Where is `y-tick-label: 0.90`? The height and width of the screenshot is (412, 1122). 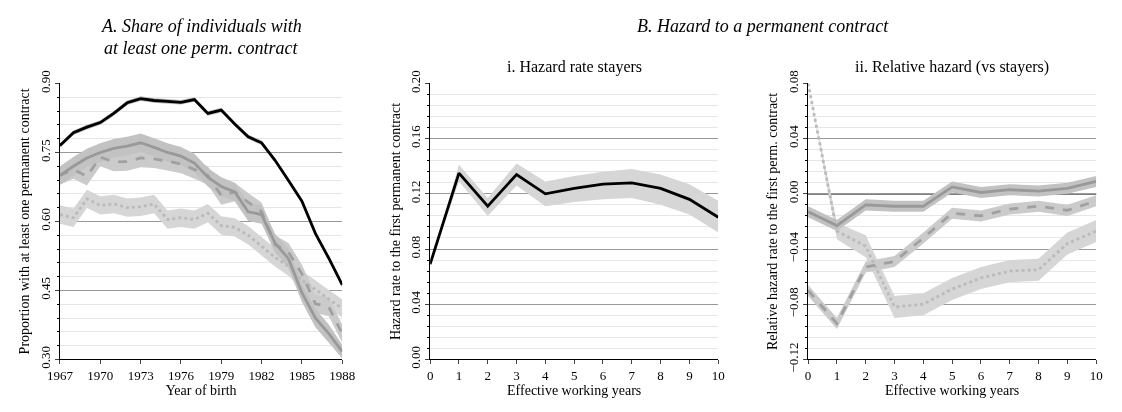 y-tick-label: 0.90 is located at coordinates (45, 81).